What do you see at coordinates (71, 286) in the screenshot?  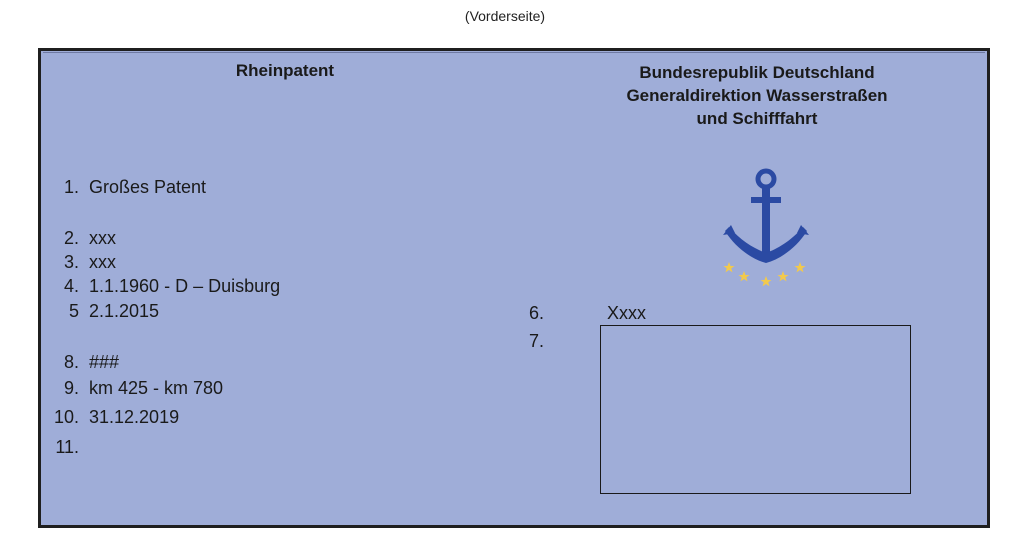 I see `field-number: 4.` at bounding box center [71, 286].